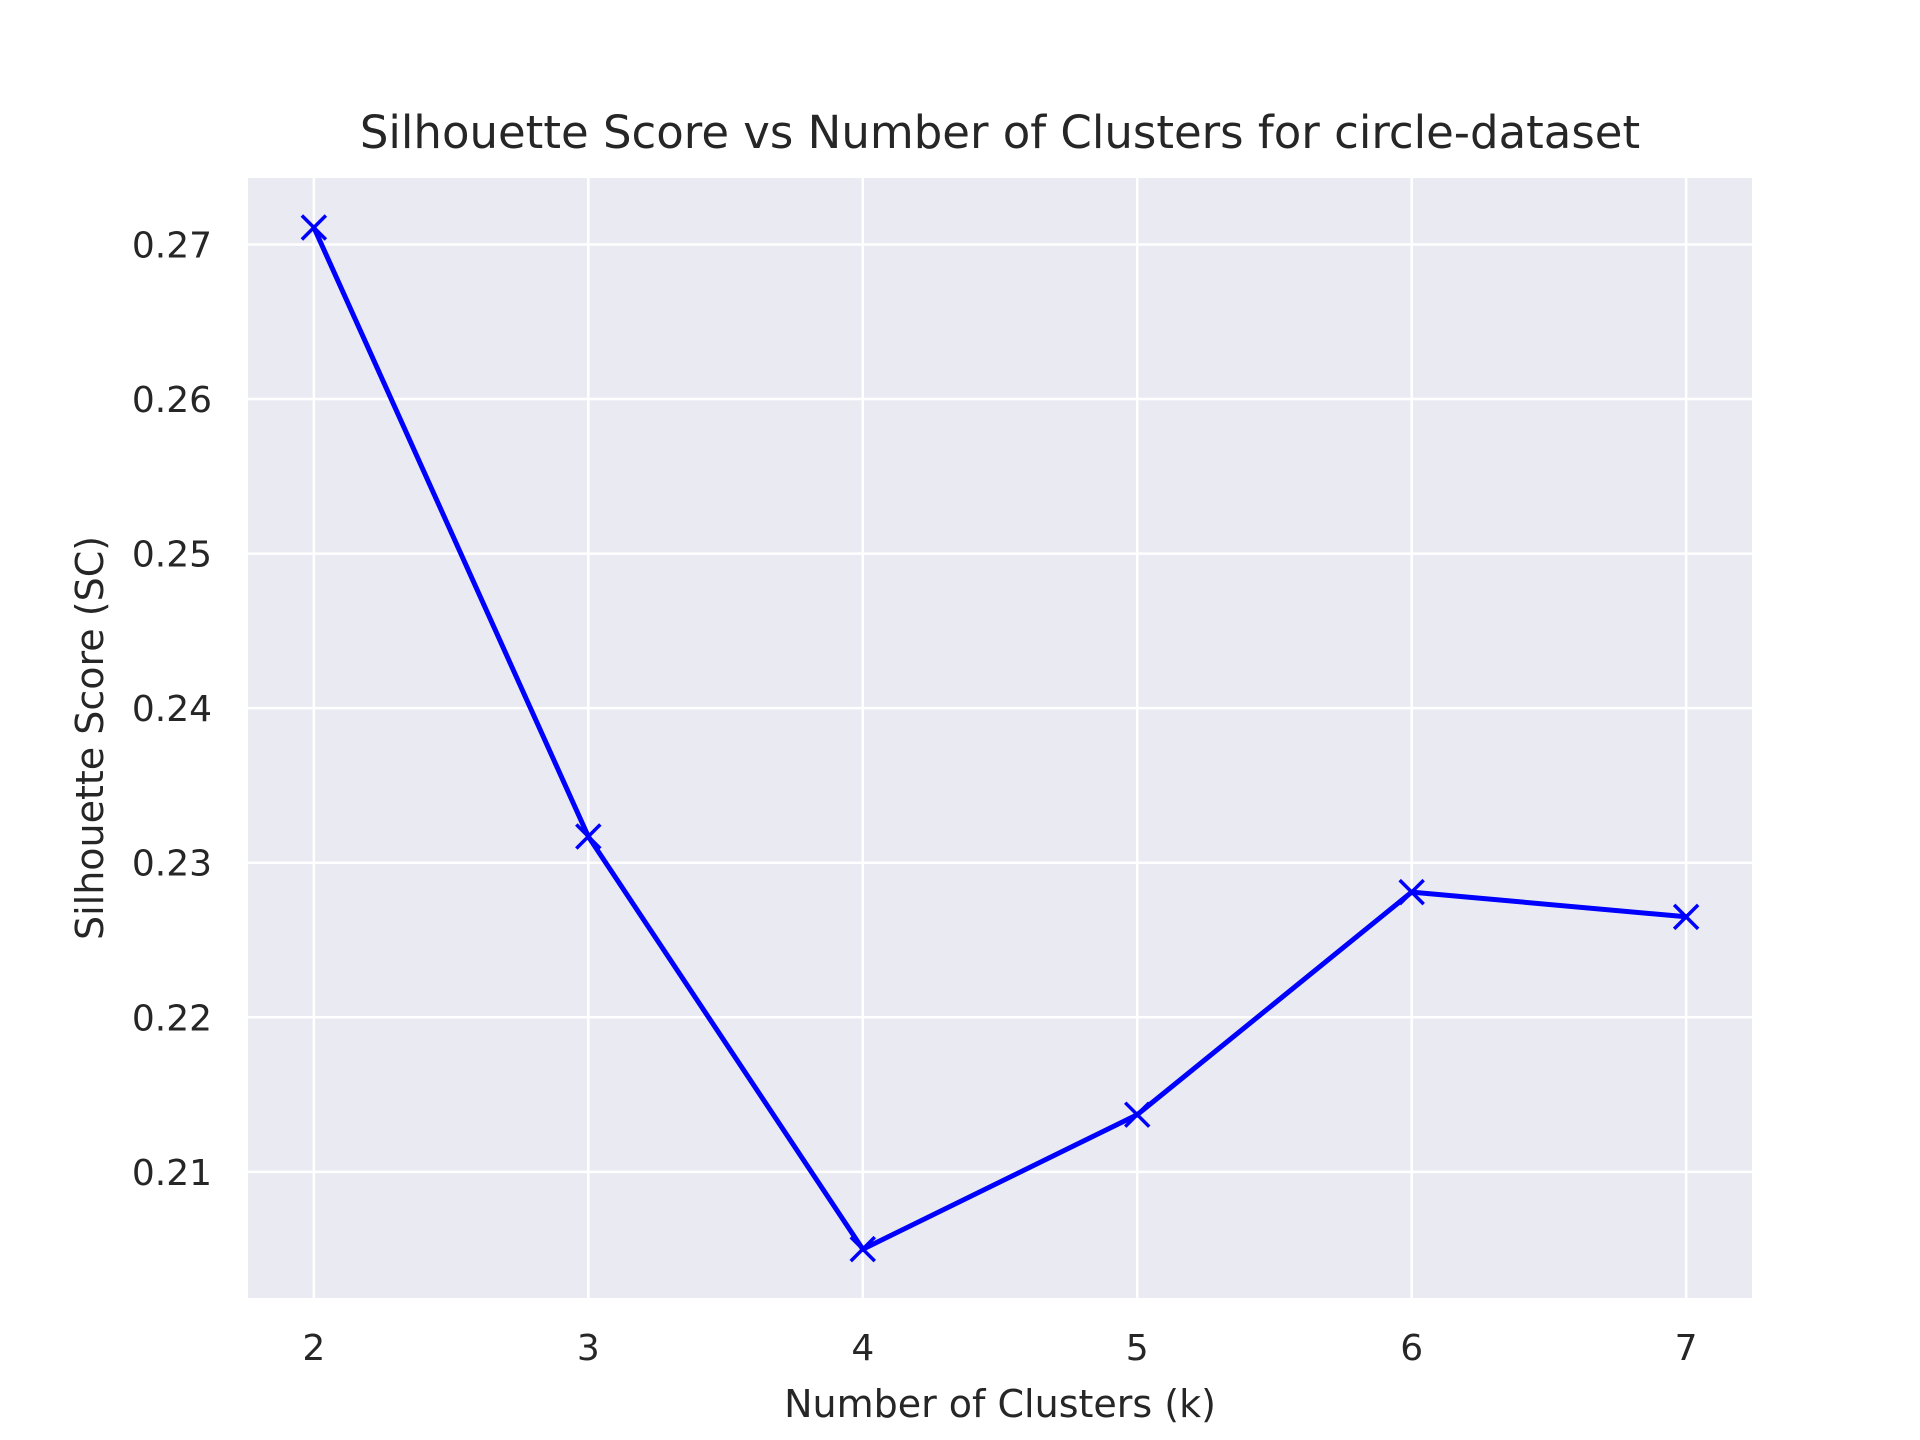 This screenshot has height=1440, width=1920. What do you see at coordinates (172, 1018) in the screenshot?
I see `y-tick-label: 0.22` at bounding box center [172, 1018].